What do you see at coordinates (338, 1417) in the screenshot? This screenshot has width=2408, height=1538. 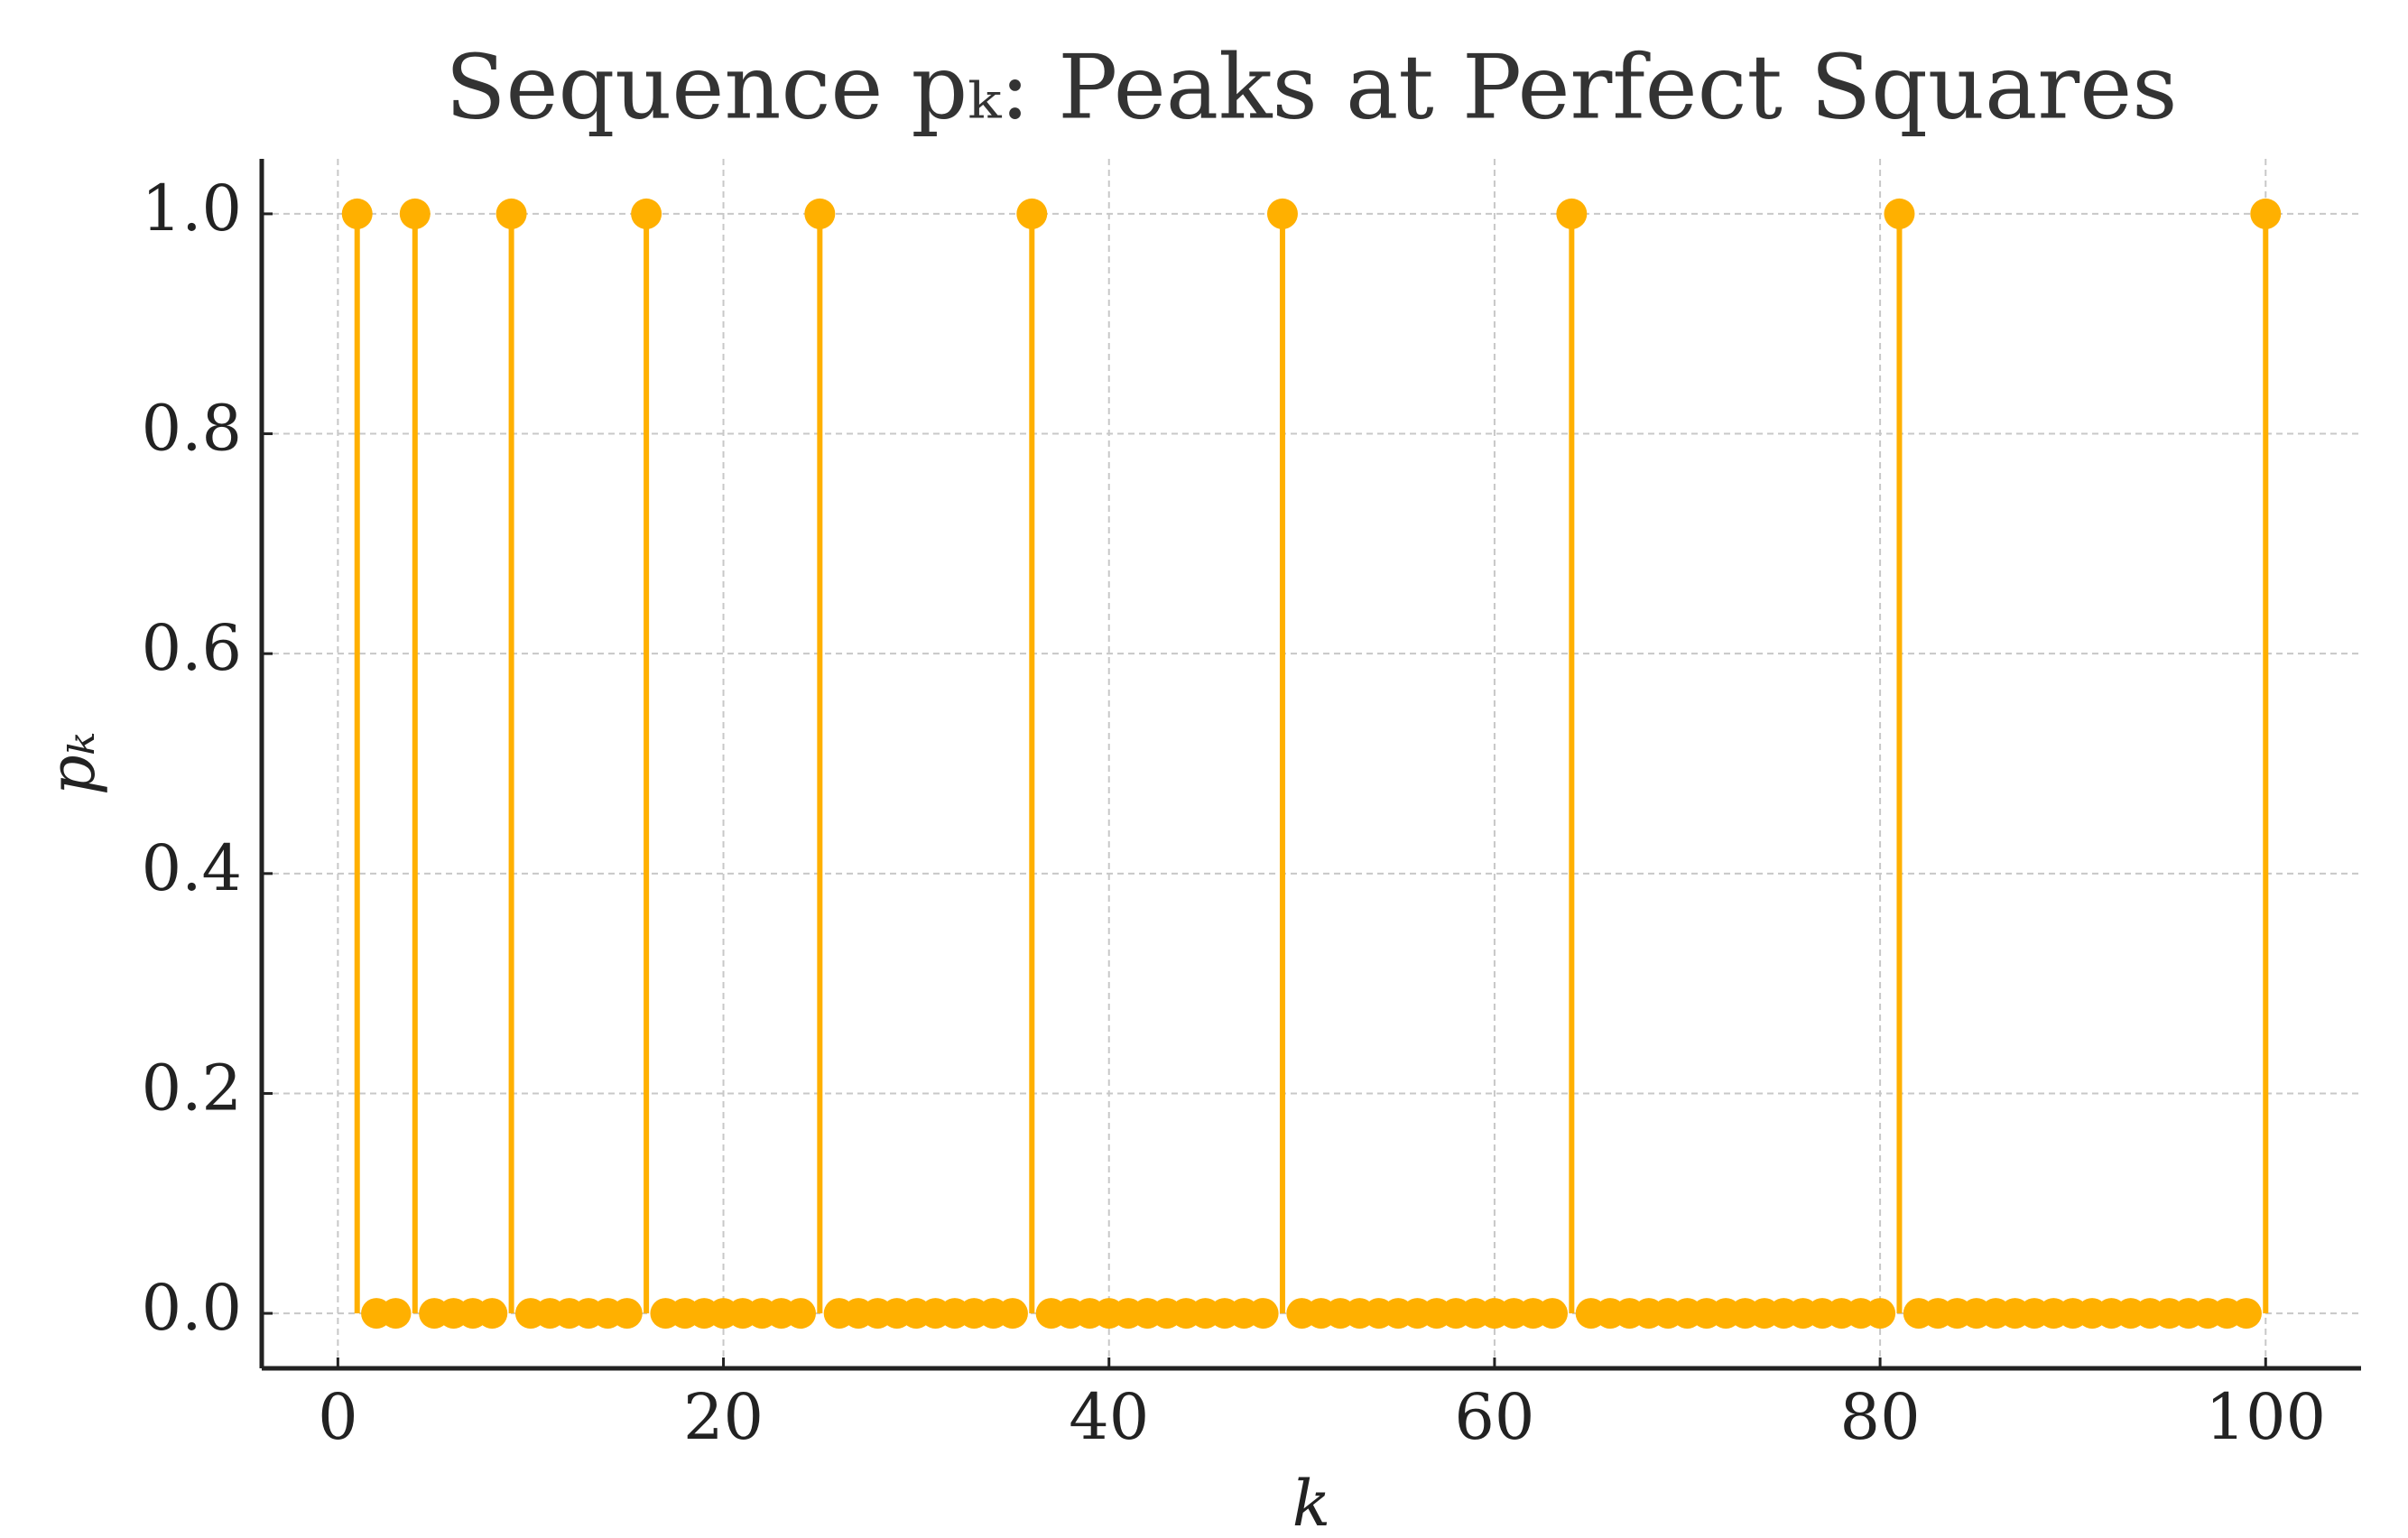 I see `x-tick-label: 0` at bounding box center [338, 1417].